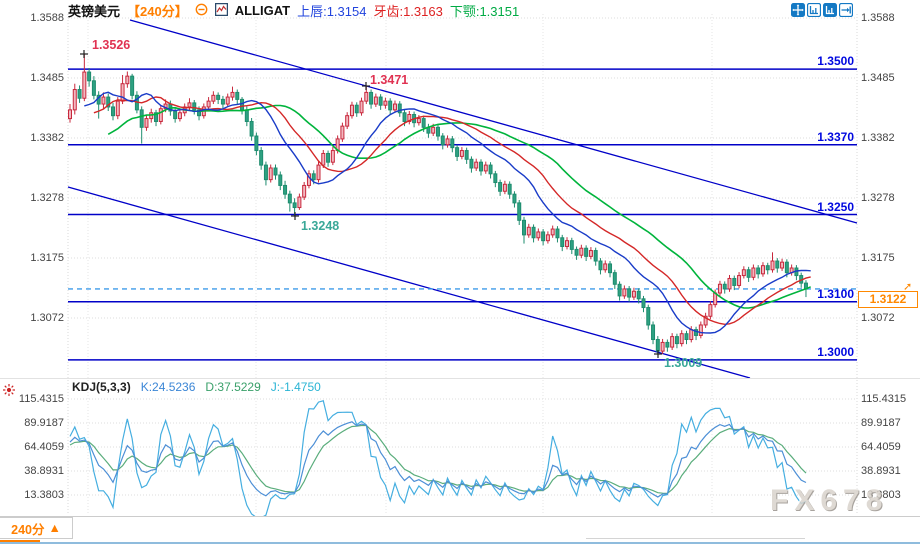  Describe the element at coordinates (881, 423) in the screenshot. I see `kdj-axis-label-right: 89.9187` at that location.